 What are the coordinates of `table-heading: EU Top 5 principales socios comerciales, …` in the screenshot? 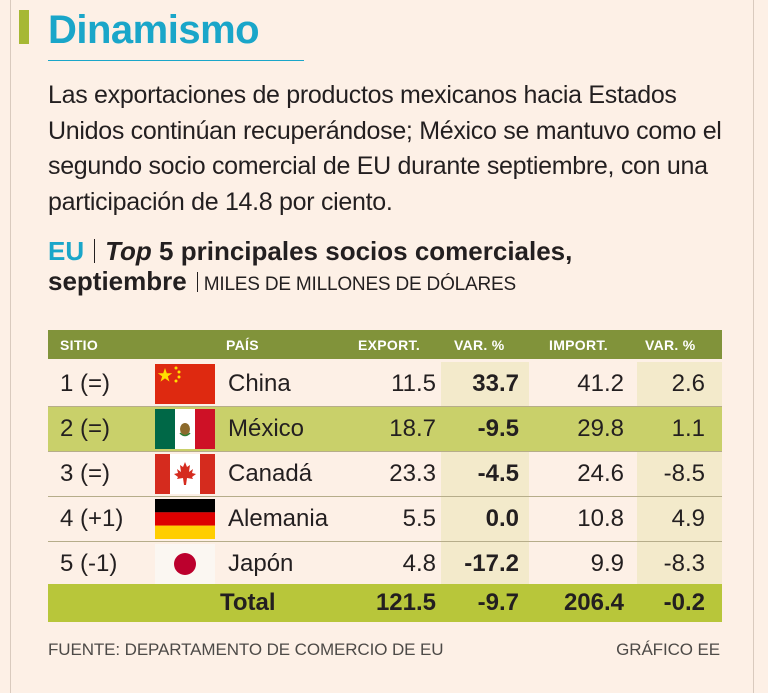 It's located at (398, 268).